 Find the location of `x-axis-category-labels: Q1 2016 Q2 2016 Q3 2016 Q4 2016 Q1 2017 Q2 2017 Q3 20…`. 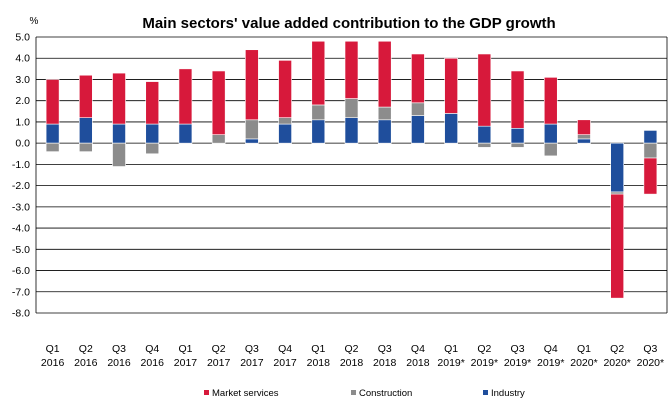

x-axis-category-labels: Q1 2016 Q2 2016 Q3 2016 Q4 2016 Q1 2017 Q2 2017 Q3 20… is located at coordinates (352, 356).